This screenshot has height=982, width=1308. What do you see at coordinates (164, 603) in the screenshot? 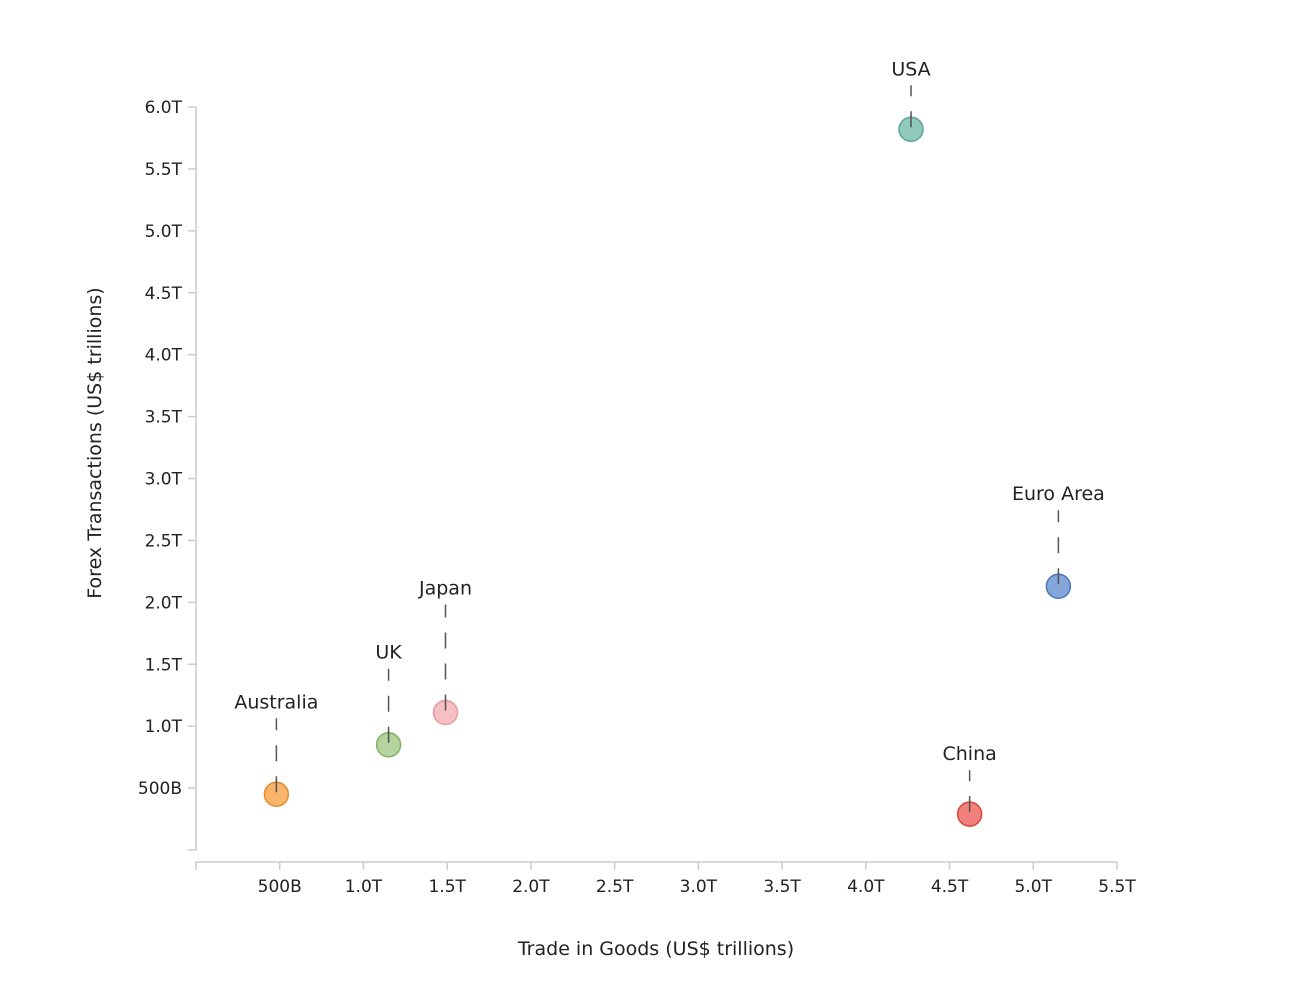
I see `y-tick-label: 2.0T` at bounding box center [164, 603].